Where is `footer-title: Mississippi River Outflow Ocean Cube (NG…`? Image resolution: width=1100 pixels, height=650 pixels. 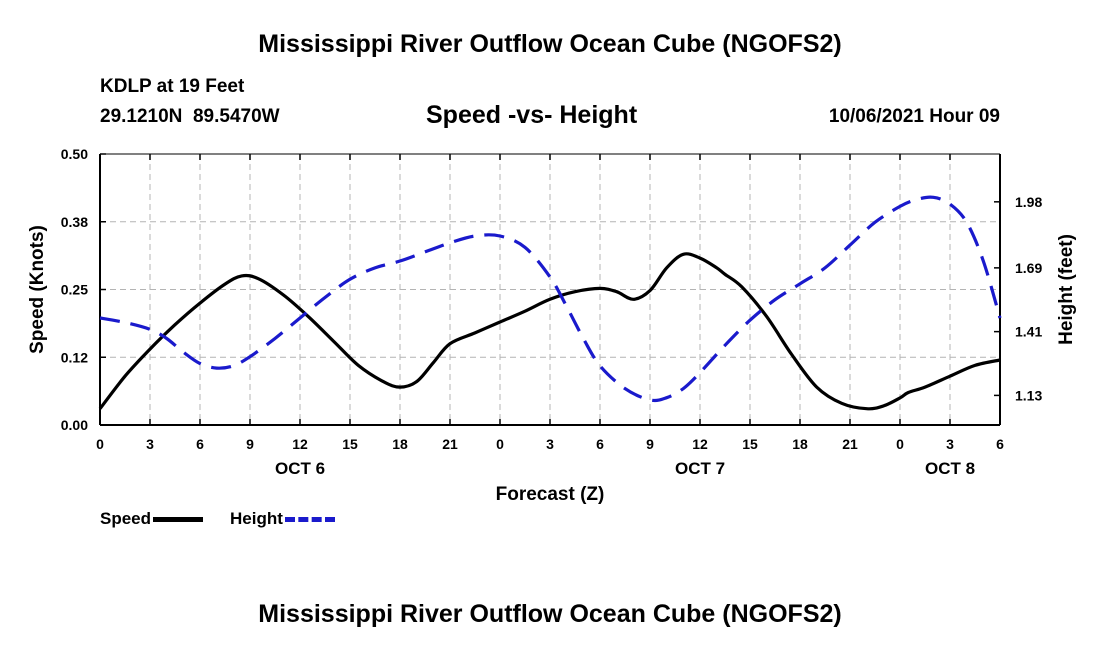
footer-title: Mississippi River Outflow Ocean Cube (NG… is located at coordinates (550, 614).